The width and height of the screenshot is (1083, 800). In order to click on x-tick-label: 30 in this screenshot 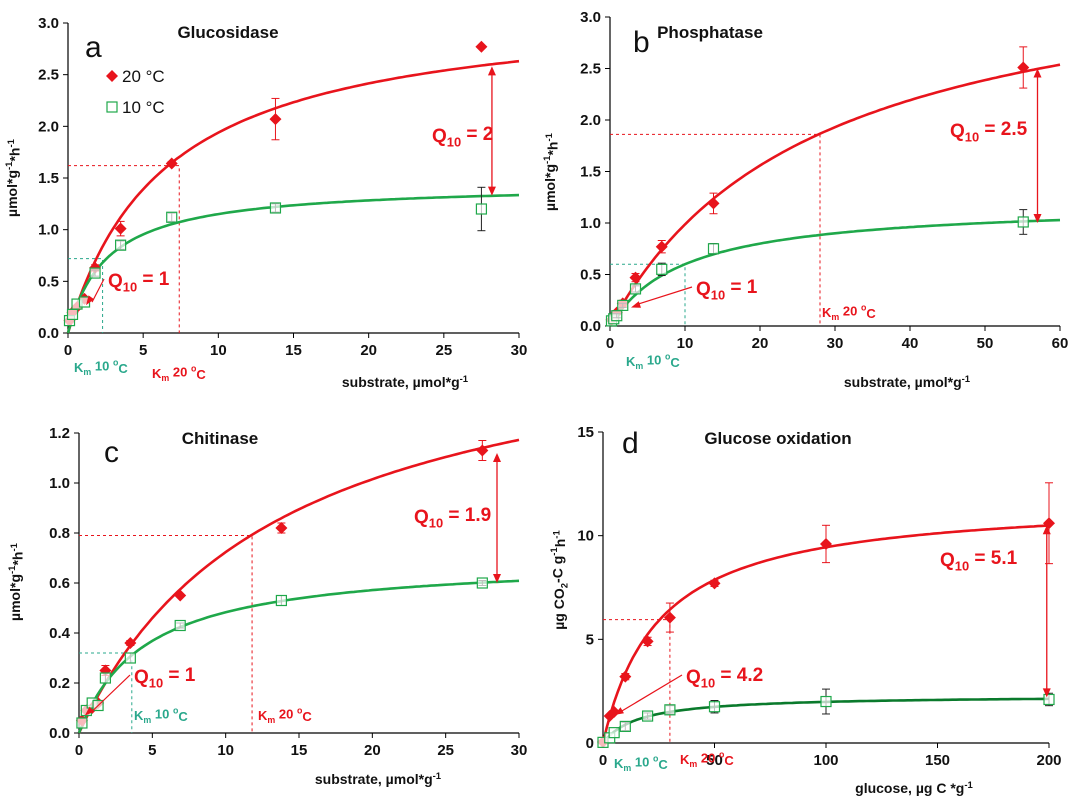, I will do `click(519, 350)`.